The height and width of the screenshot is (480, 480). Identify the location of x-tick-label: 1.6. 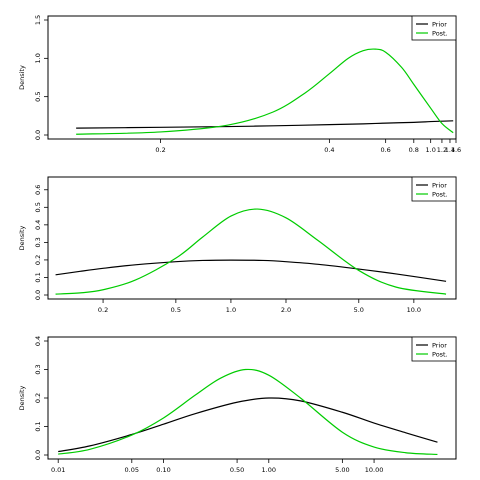
(456, 150).